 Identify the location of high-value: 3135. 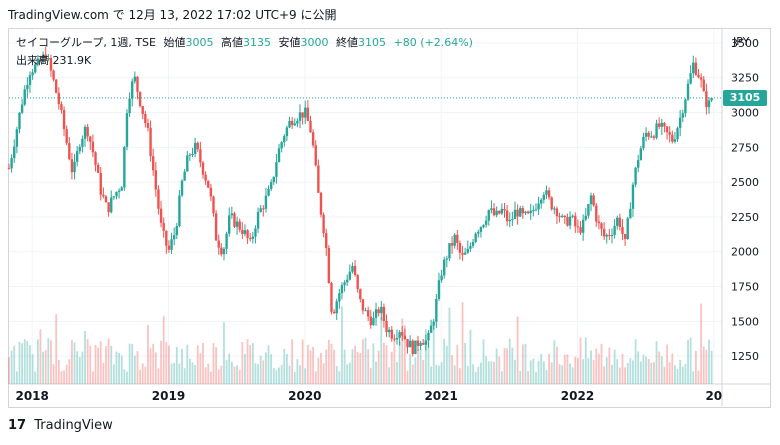
(256, 42).